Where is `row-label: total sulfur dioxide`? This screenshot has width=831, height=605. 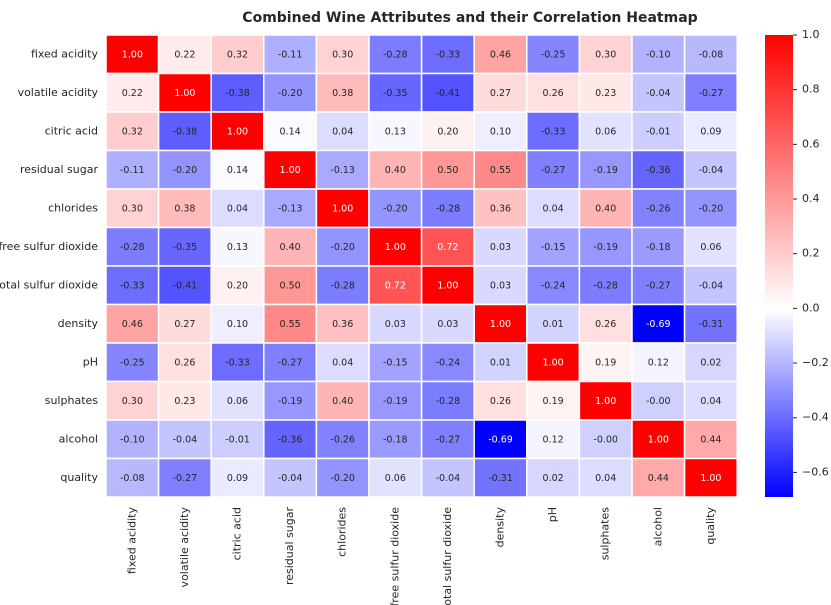 row-label: total sulfur dioxide is located at coordinates (49, 284).